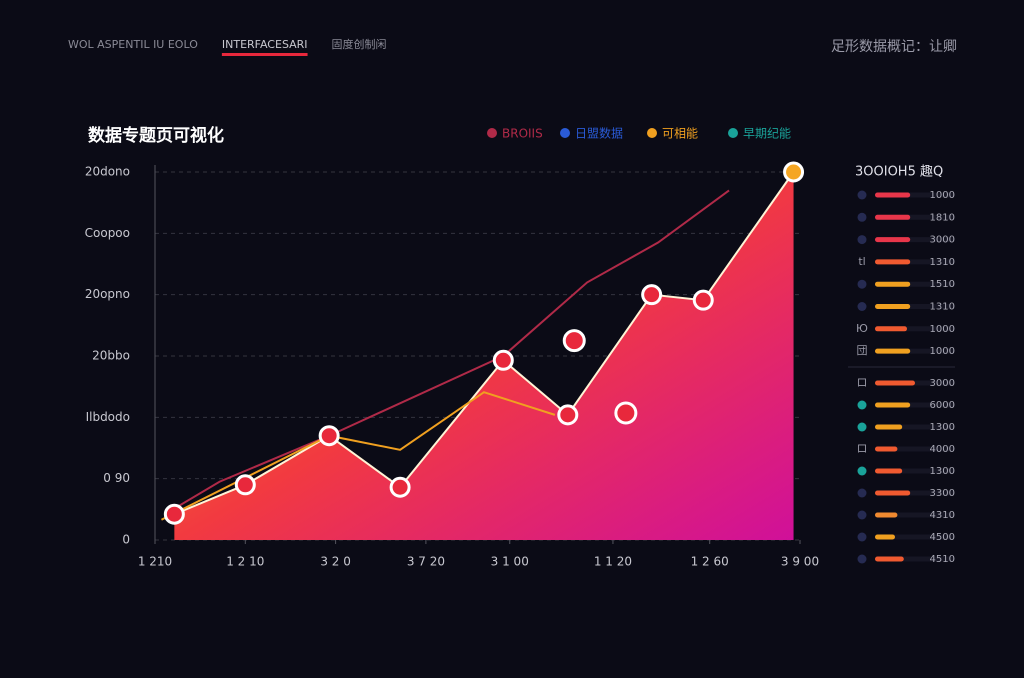 This screenshot has width=1024, height=678. Describe the element at coordinates (156, 135) in the screenshot. I see `chart-title: 数据专题页可视化` at that location.